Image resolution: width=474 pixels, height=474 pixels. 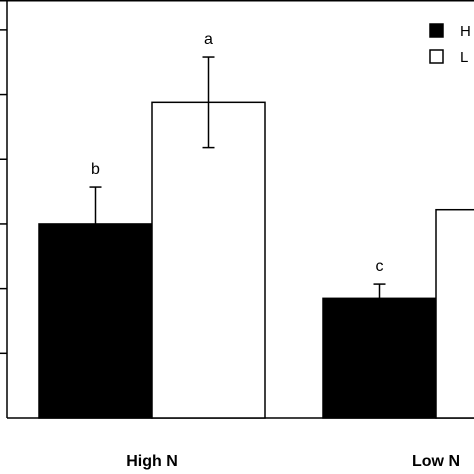 What do you see at coordinates (464, 57) in the screenshot?
I see `legend-label: L` at bounding box center [464, 57].